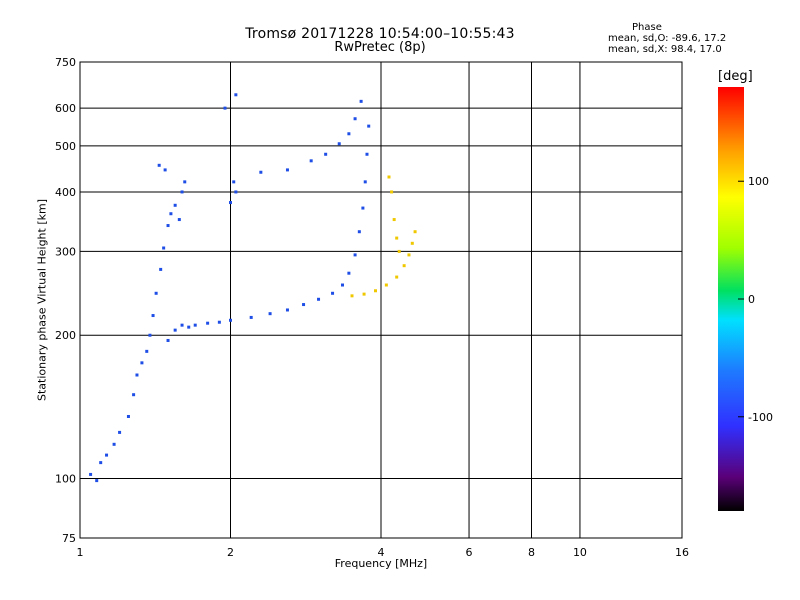  I want to click on y-tick-label: 200, so click(65, 335).